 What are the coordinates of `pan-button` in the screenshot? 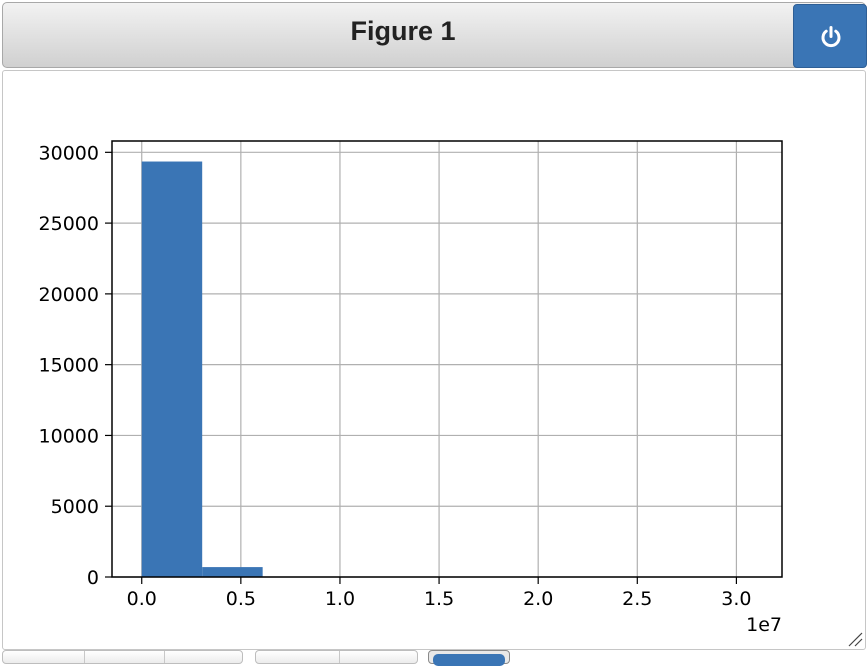 It's located at (298, 657).